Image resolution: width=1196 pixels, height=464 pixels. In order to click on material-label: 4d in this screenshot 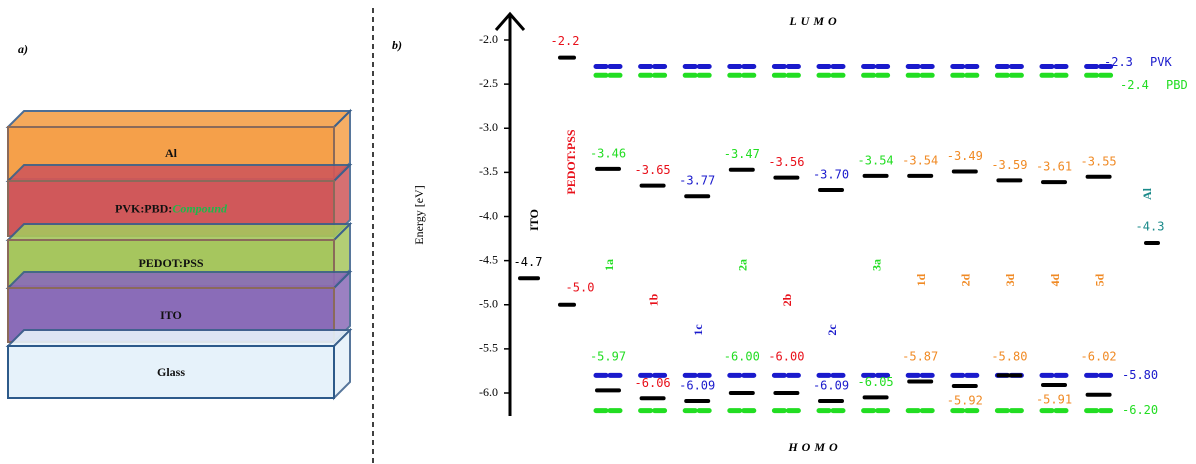, I will do `click(1055, 279)`.